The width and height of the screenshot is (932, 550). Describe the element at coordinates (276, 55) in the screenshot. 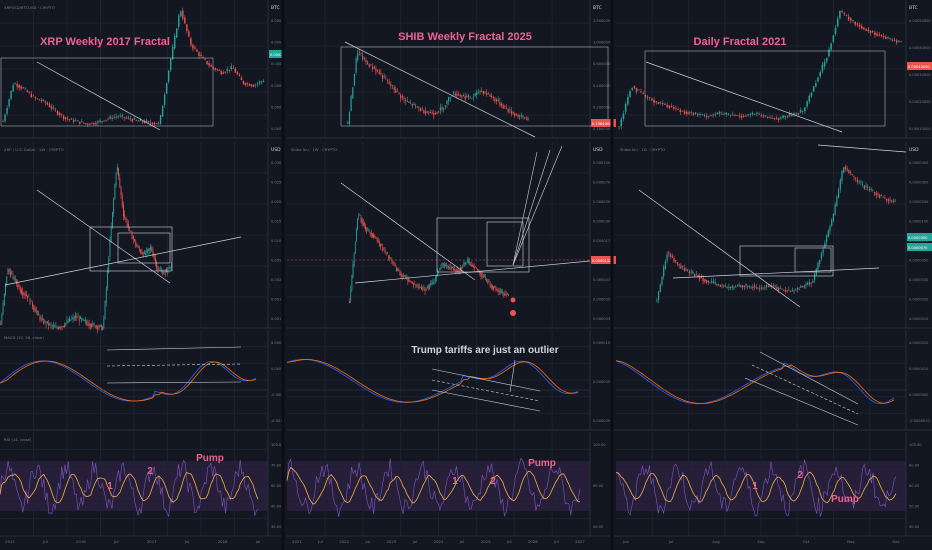

I see `price-badge-label: 0.0002` at that location.